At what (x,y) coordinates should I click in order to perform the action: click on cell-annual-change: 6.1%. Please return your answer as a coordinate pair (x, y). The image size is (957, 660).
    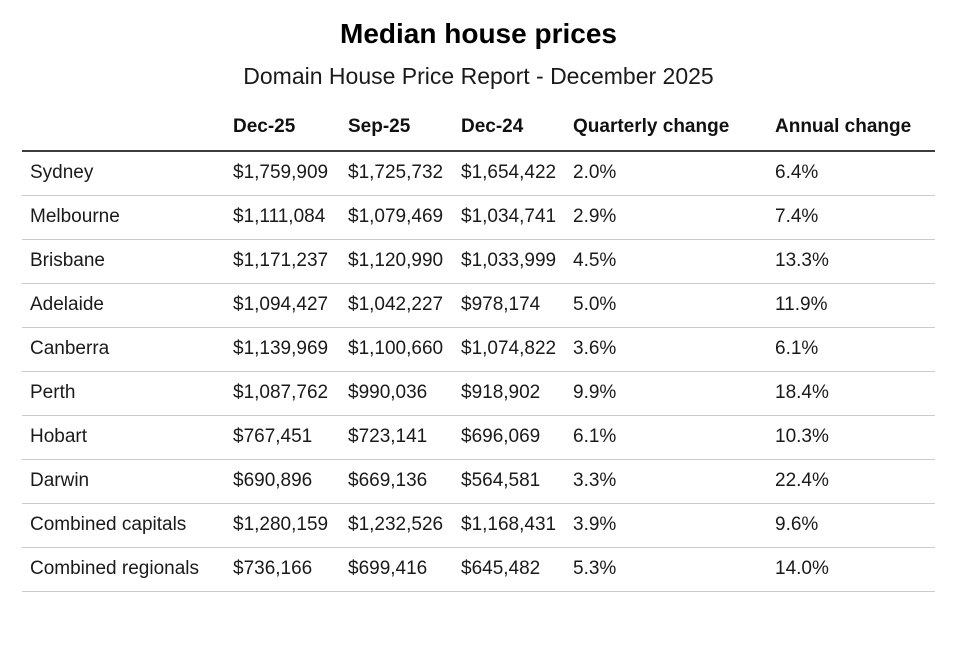
    Looking at the image, I should click on (855, 350).